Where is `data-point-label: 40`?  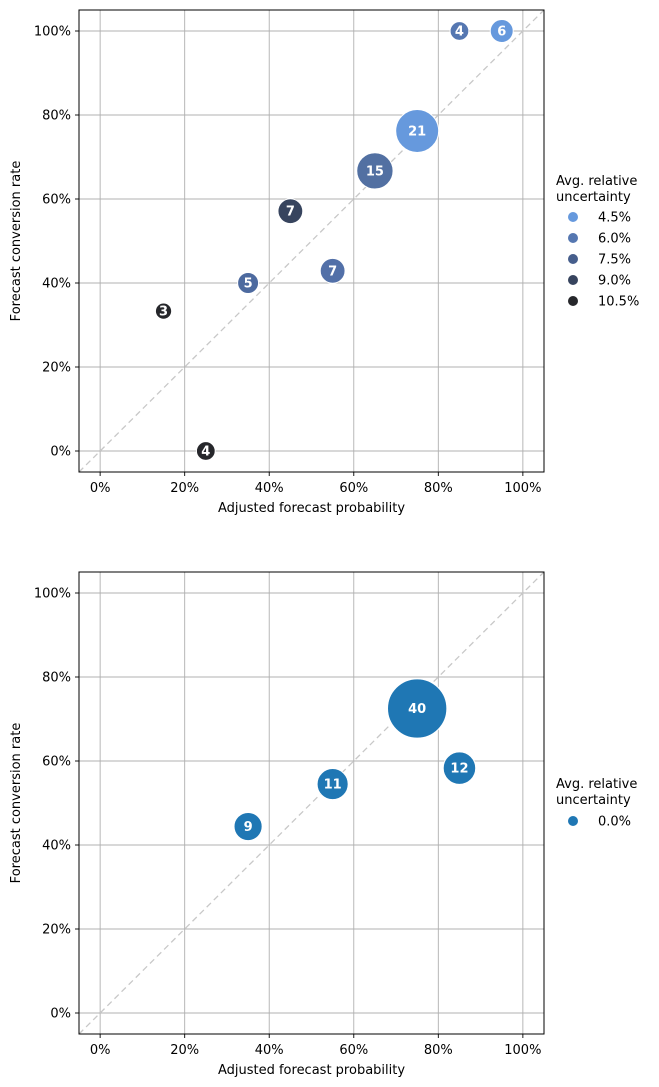
data-point-label: 40 is located at coordinates (417, 709).